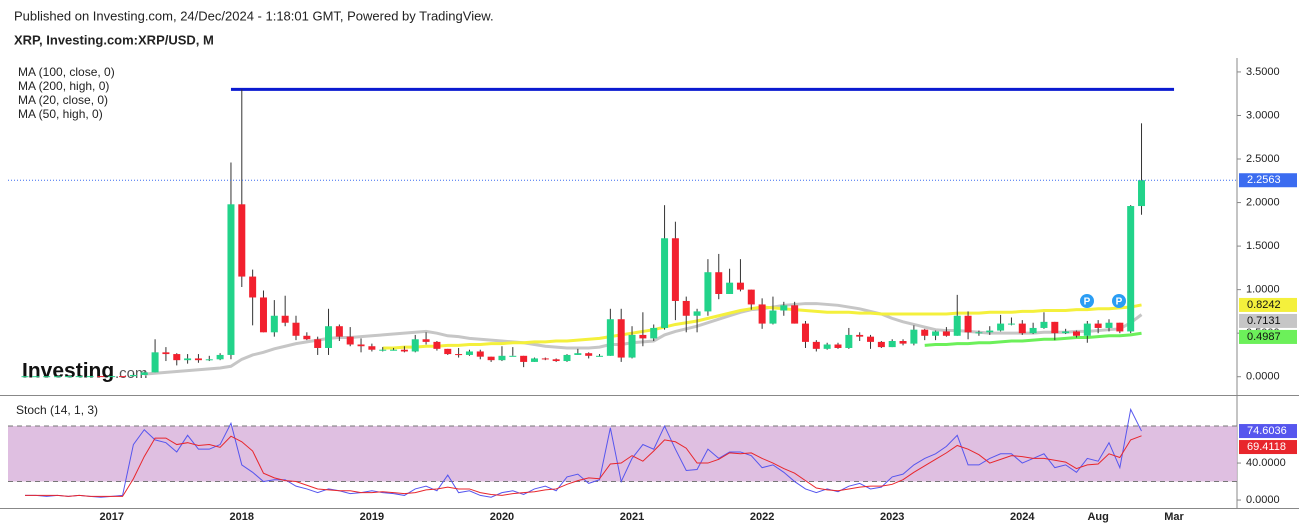 The height and width of the screenshot is (528, 1299). What do you see at coordinates (502, 517) in the screenshot?
I see `x-tick-label: 2020` at bounding box center [502, 517].